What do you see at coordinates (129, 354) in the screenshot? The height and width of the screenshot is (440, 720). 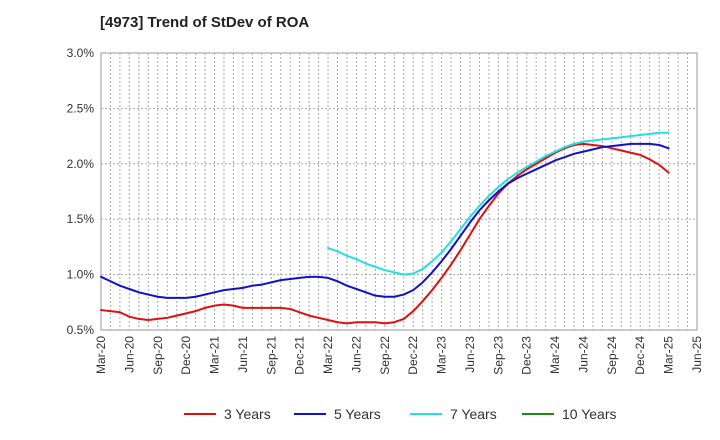 I see `x-tick-label: Jun-20` at bounding box center [129, 354].